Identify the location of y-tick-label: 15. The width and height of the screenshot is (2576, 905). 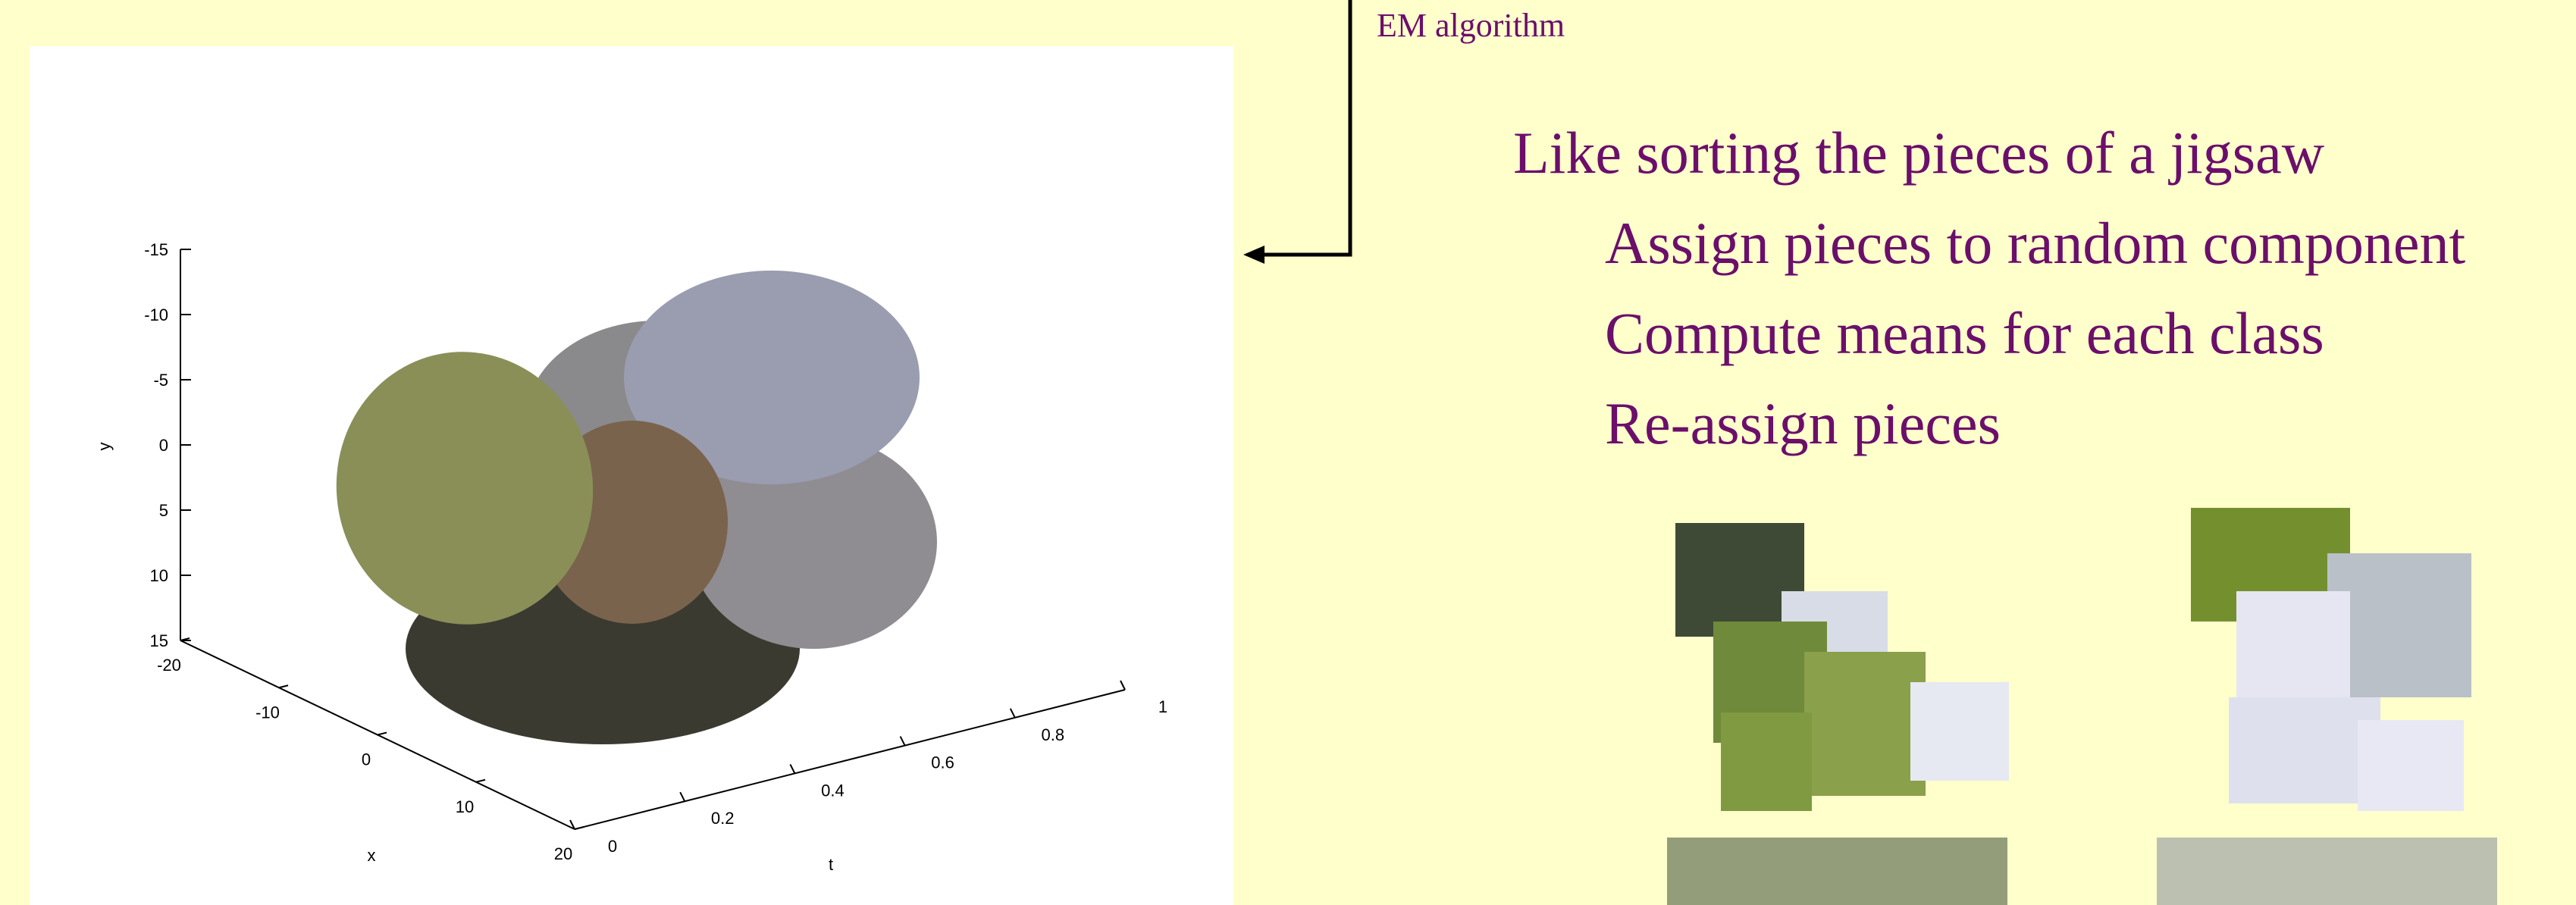
(159, 641).